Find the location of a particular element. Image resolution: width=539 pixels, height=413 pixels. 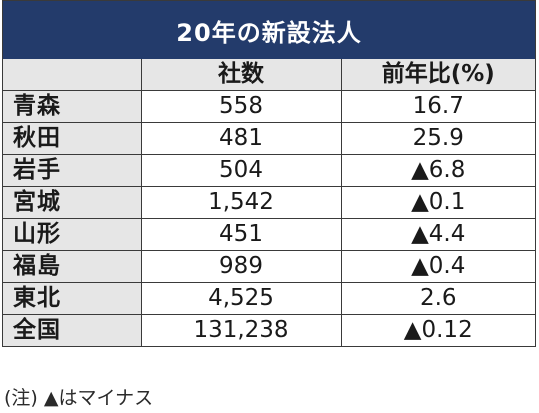

table-row: 青森 558 16.7 is located at coordinates (269, 106).